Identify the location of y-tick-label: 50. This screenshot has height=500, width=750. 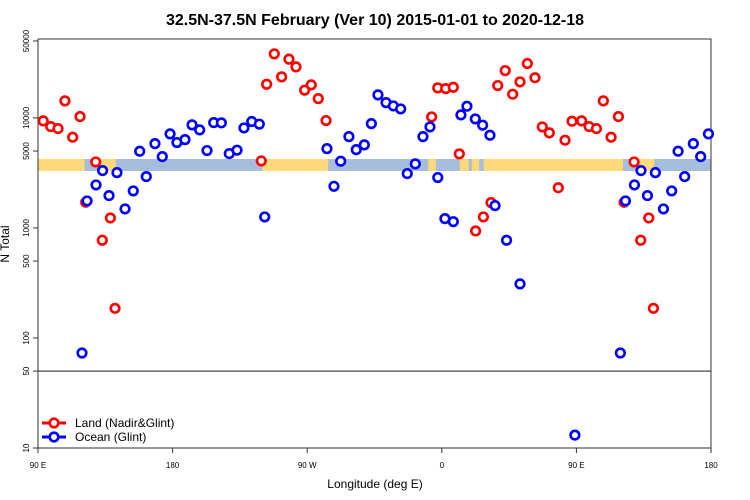
(26, 370).